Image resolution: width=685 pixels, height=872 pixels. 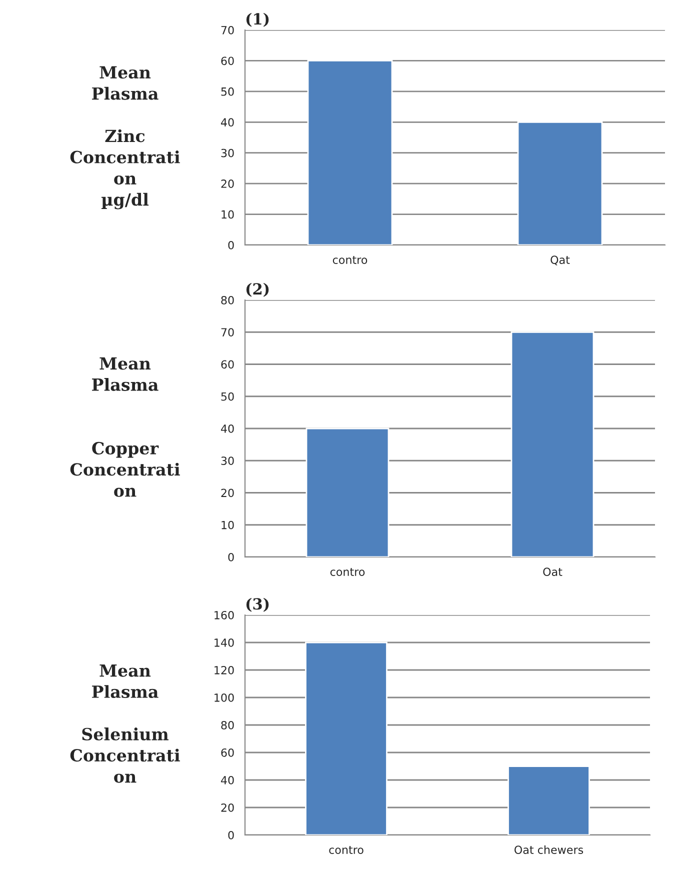 What do you see at coordinates (224, 615) in the screenshot?
I see `y-tick-label: 160` at bounding box center [224, 615].